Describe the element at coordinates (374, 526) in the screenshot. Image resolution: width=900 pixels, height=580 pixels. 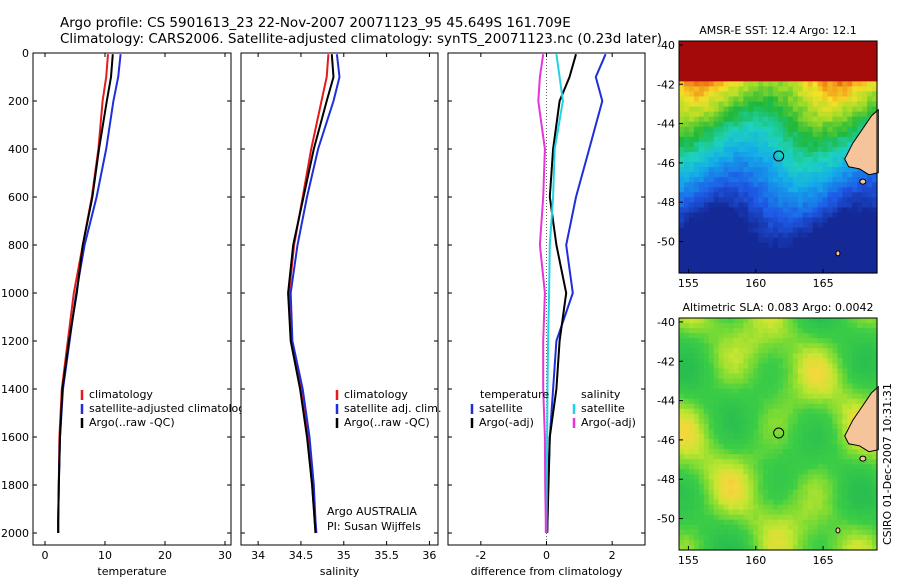
I see `annotation-text: PI: Susan Wijffels` at that location.